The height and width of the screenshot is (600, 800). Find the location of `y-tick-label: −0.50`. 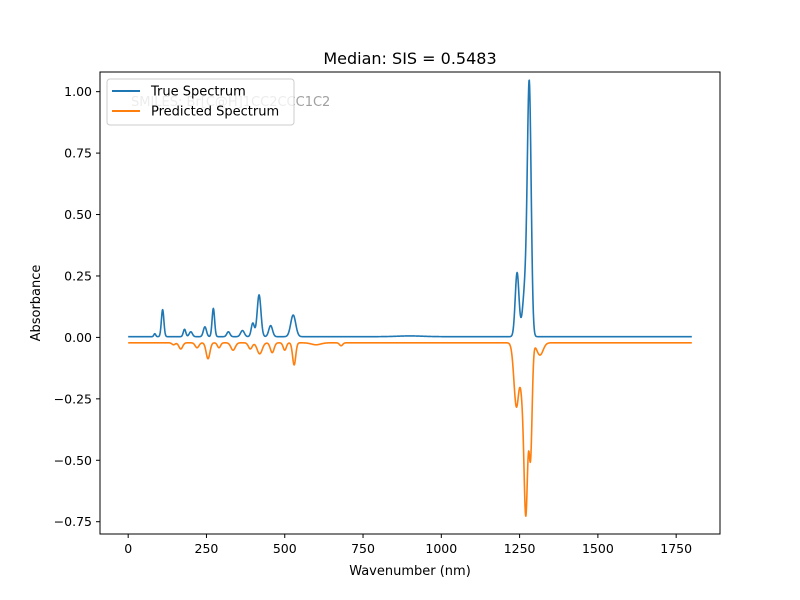

y-tick-label: −0.50 is located at coordinates (73, 460).